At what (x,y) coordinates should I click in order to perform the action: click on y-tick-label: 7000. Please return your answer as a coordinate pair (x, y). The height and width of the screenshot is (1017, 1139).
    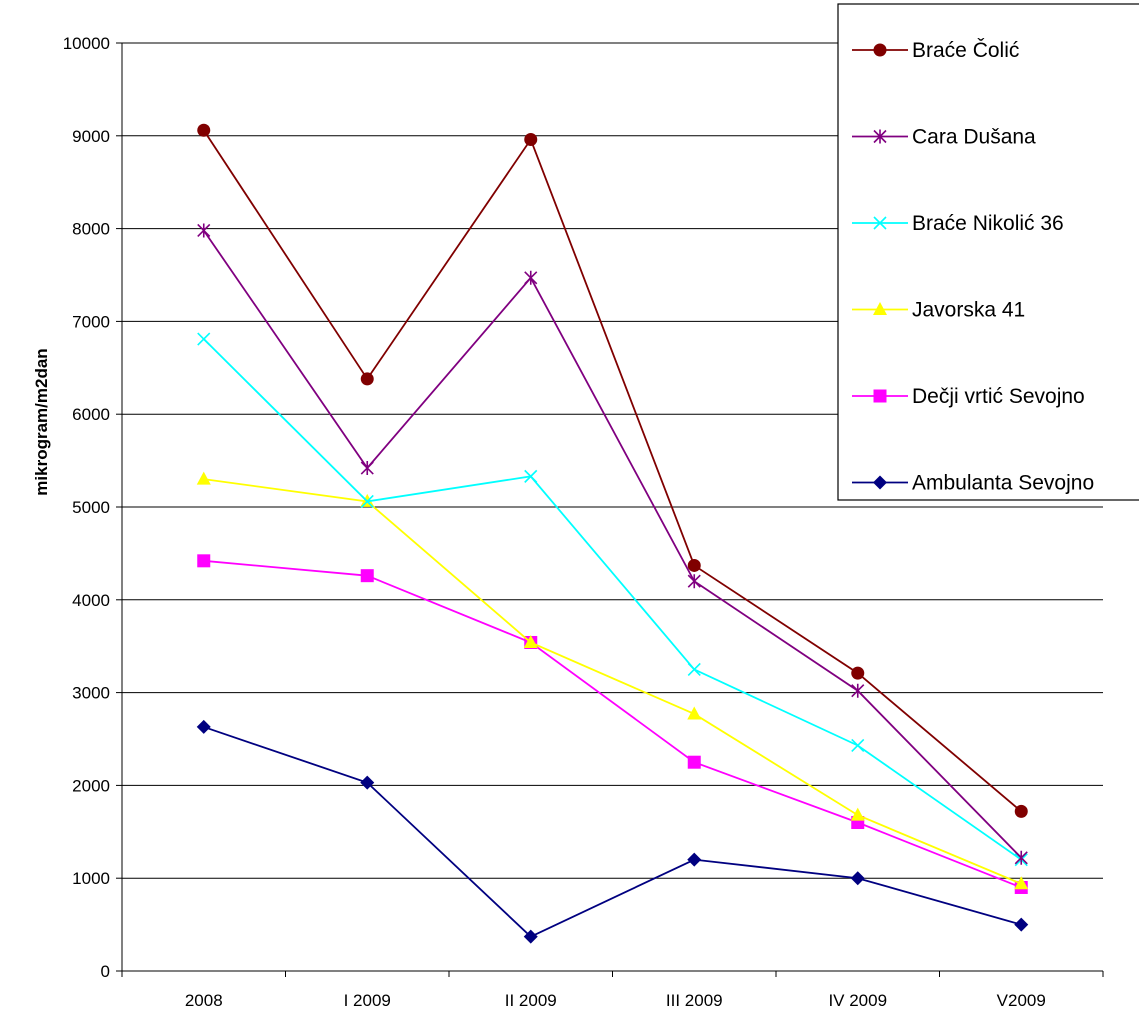
    Looking at the image, I should click on (91, 321).